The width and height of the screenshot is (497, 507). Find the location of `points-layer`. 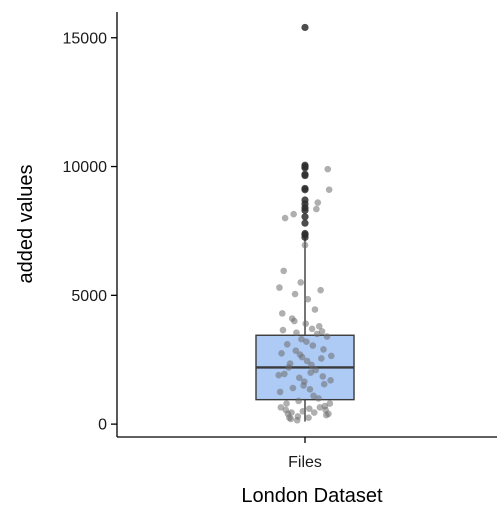

points-layer is located at coordinates (305, 223).